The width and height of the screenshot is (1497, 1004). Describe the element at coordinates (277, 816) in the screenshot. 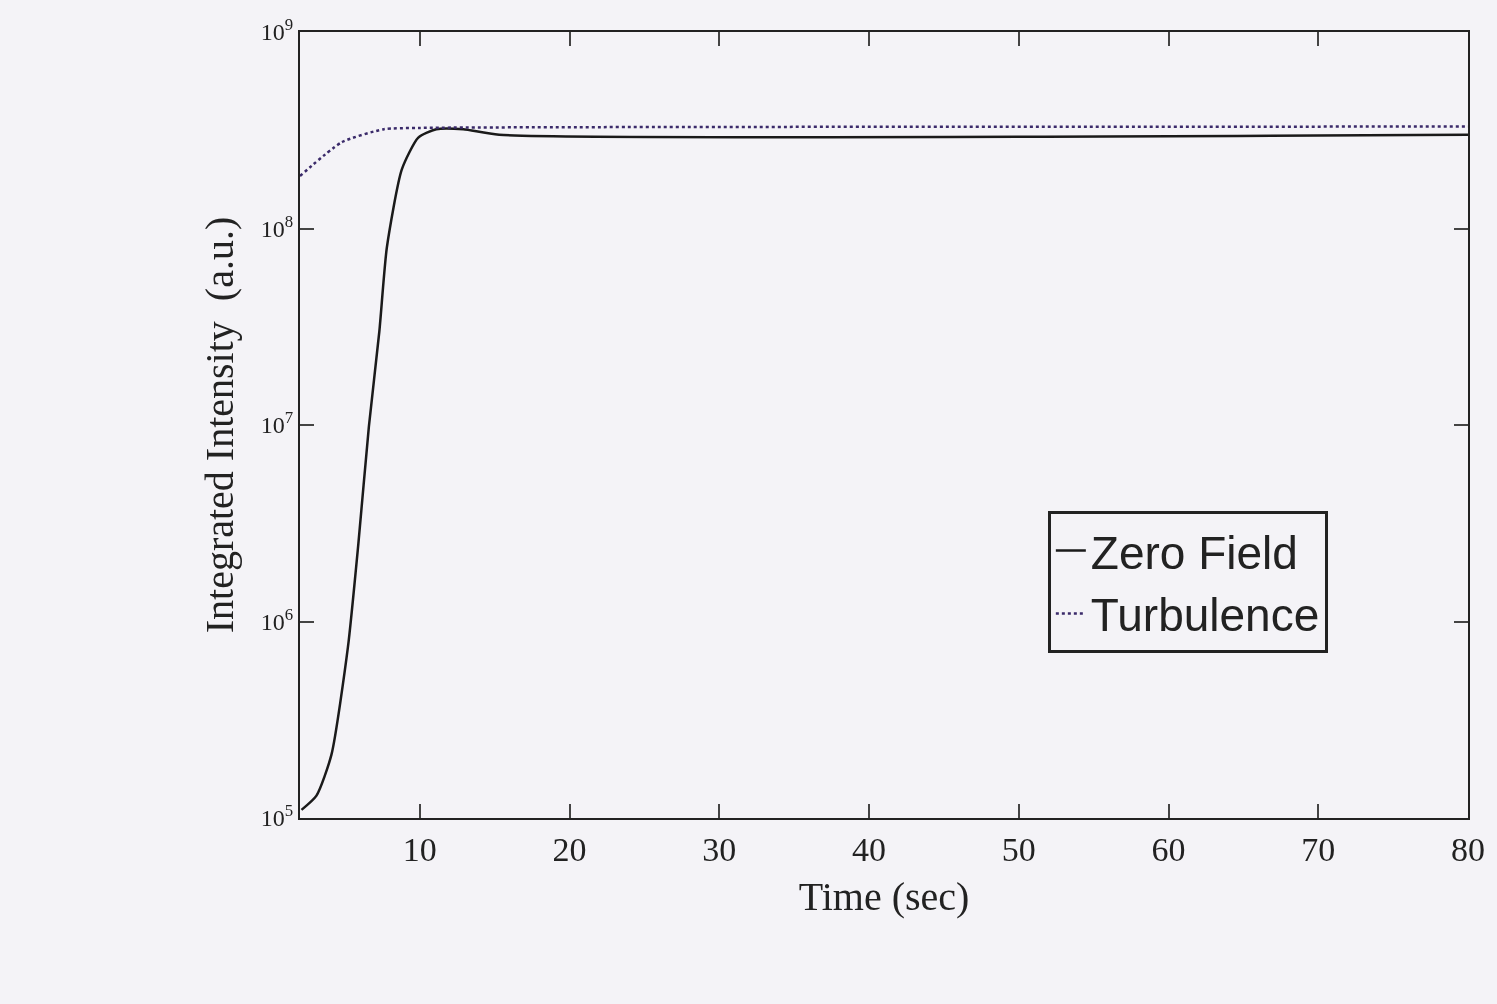

I see `y-tick-label: 10$^{5}$` at that location.